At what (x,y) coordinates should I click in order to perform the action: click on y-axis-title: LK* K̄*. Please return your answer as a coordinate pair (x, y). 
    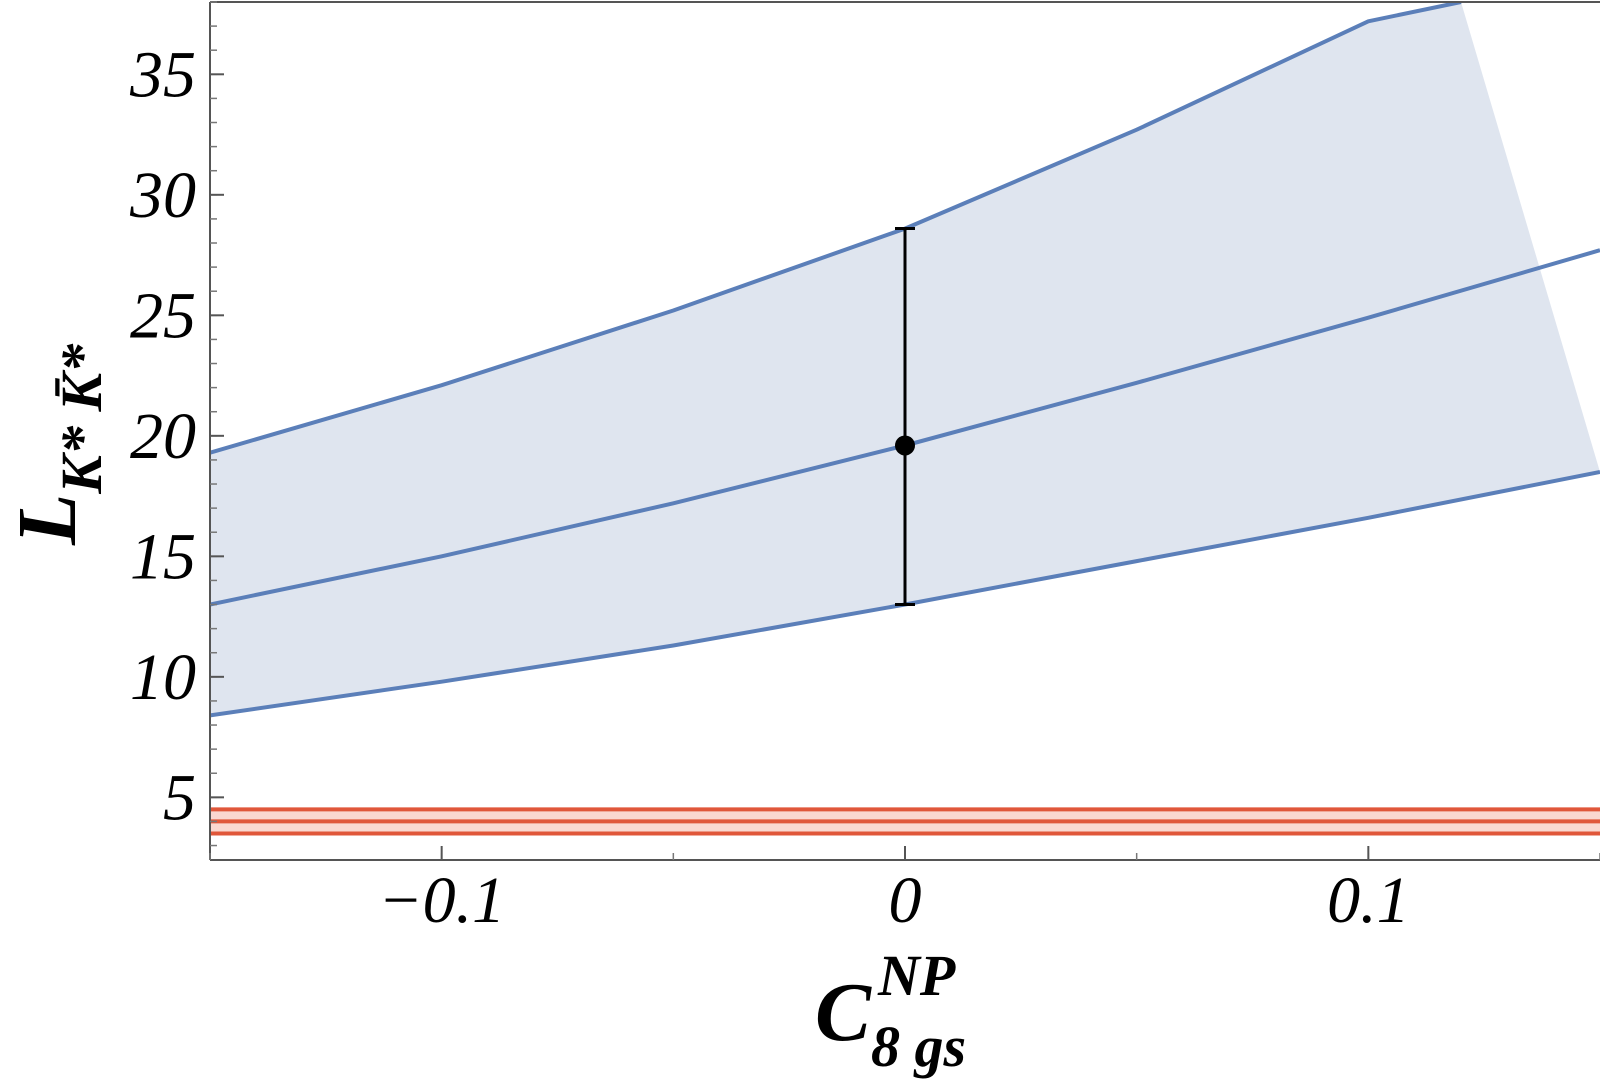
    Looking at the image, I should click on (57, 444).